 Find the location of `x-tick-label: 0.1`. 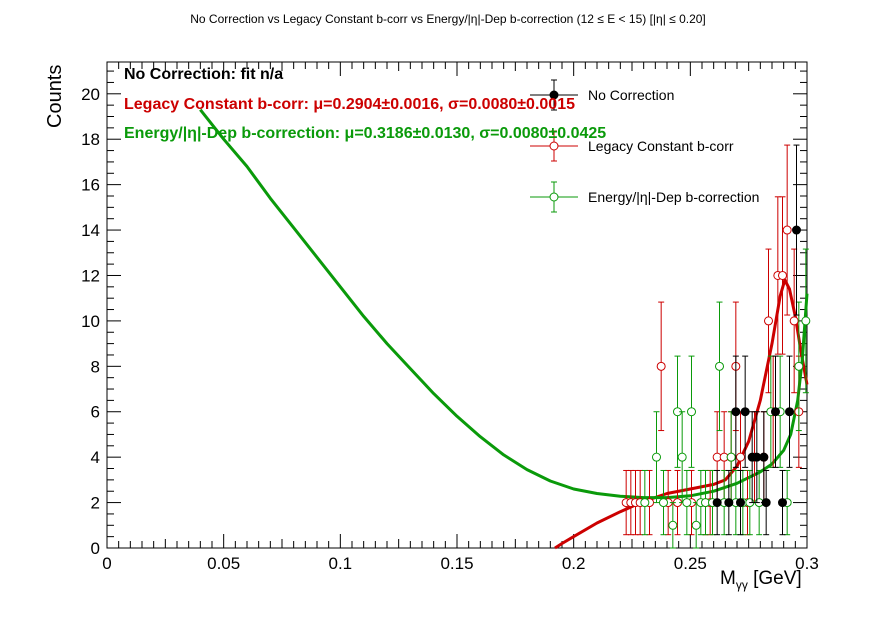

x-tick-label: 0.1 is located at coordinates (341, 563).